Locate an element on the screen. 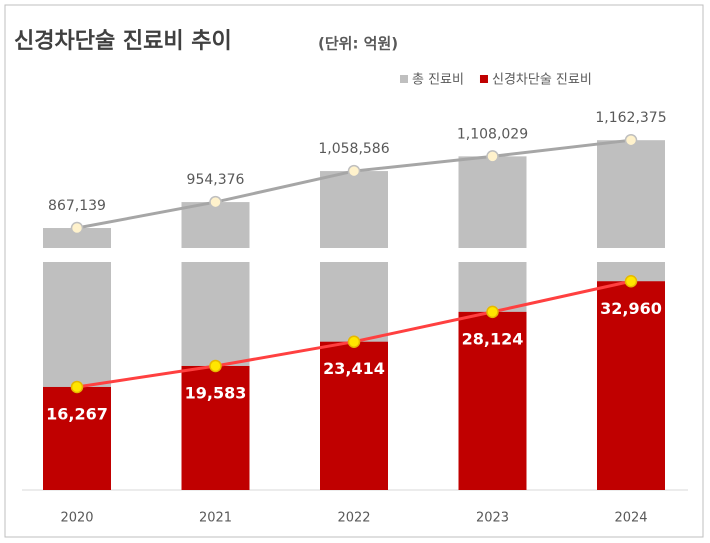 This screenshot has height=543, width=710. x-tick-label: 2021 is located at coordinates (215, 518).